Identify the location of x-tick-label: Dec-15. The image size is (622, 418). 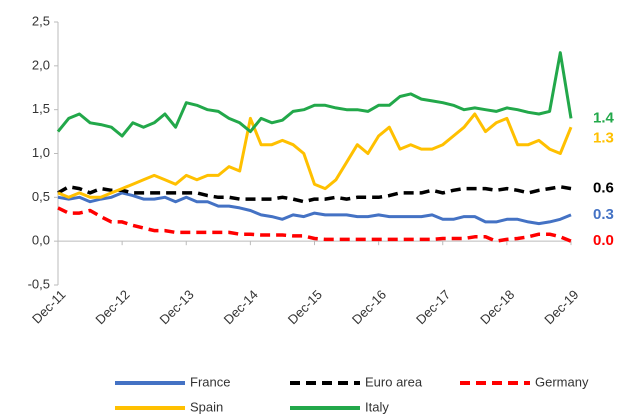
(305, 307).